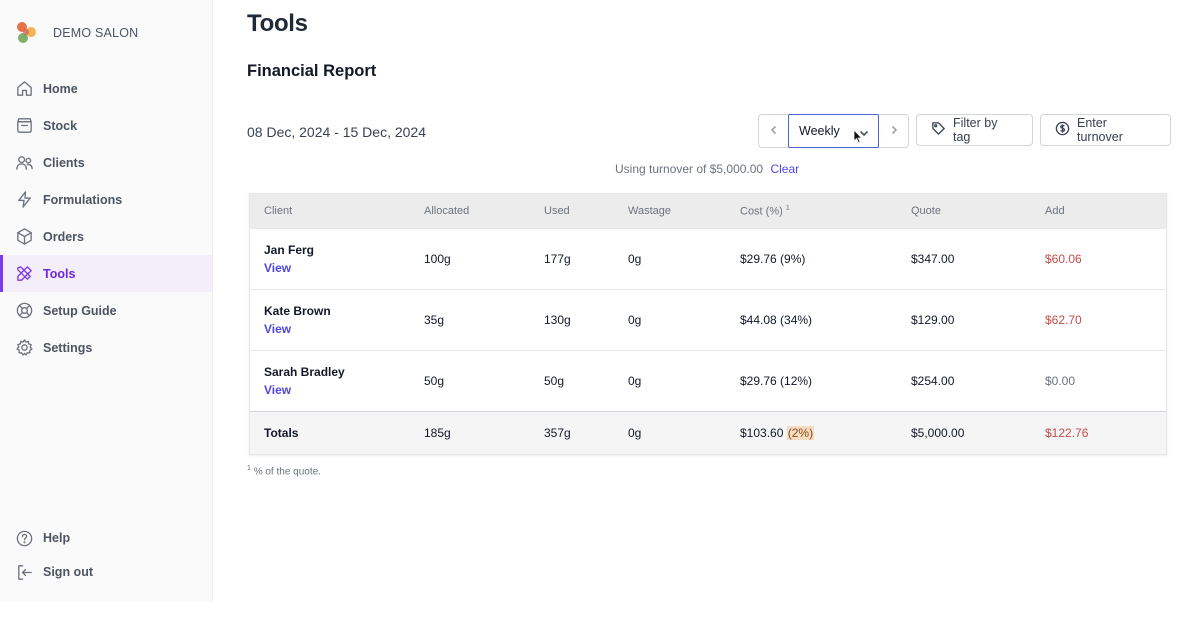 The image size is (1200, 635). Describe the element at coordinates (63, 236) in the screenshot. I see `sidebar-item-label: Orders` at that location.